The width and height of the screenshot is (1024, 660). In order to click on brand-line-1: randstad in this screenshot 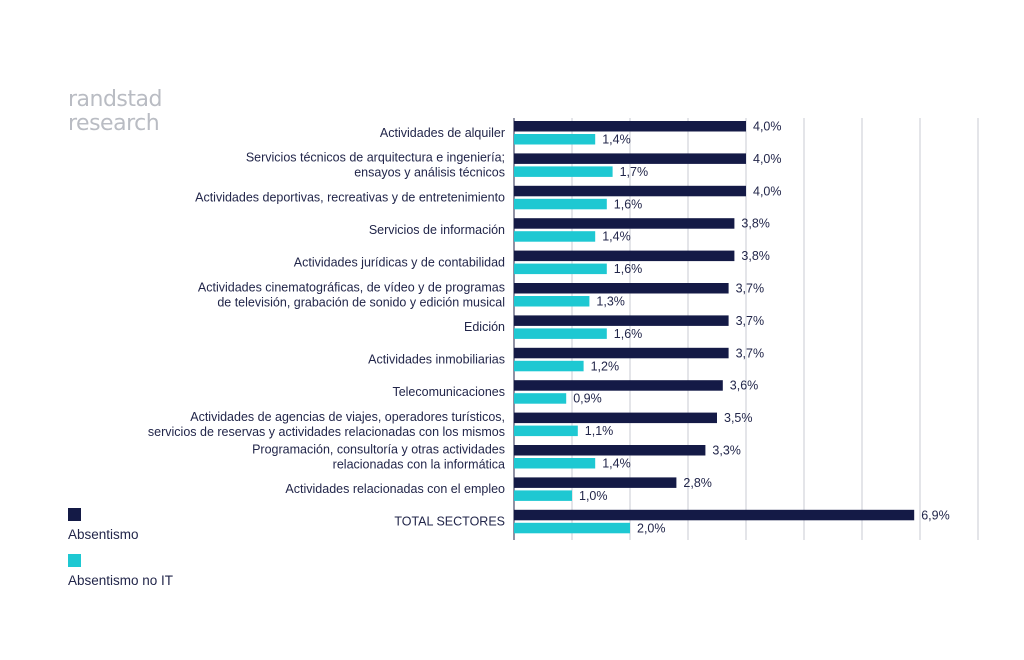, I will do `click(115, 99)`.